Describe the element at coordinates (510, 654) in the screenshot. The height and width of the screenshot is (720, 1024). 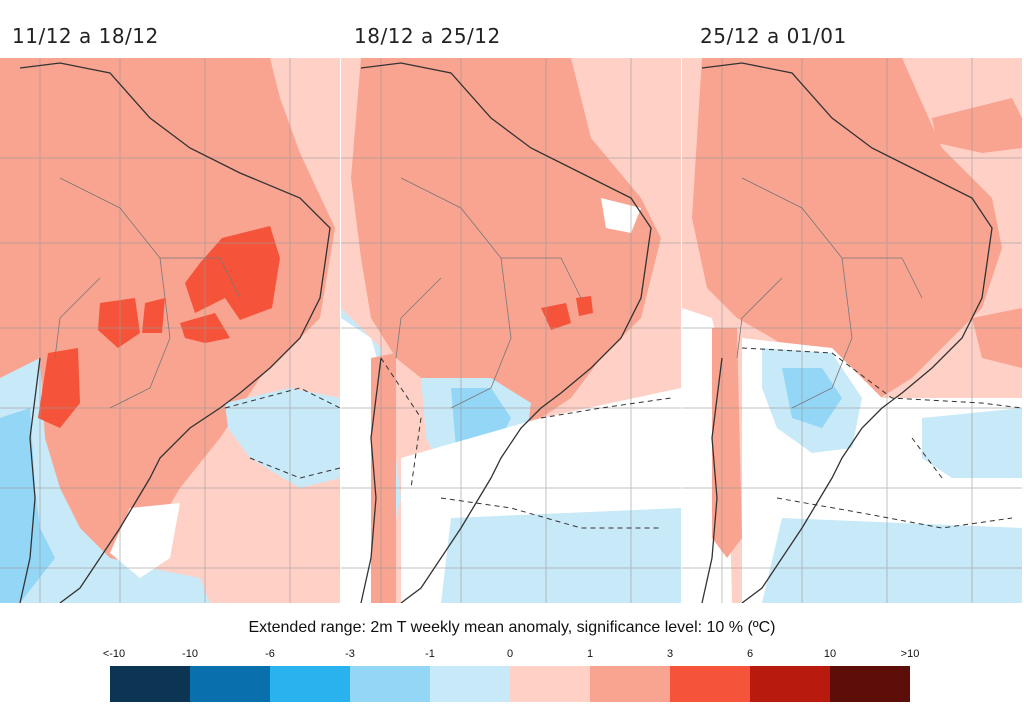
I see `legend-tick: 0` at that location.